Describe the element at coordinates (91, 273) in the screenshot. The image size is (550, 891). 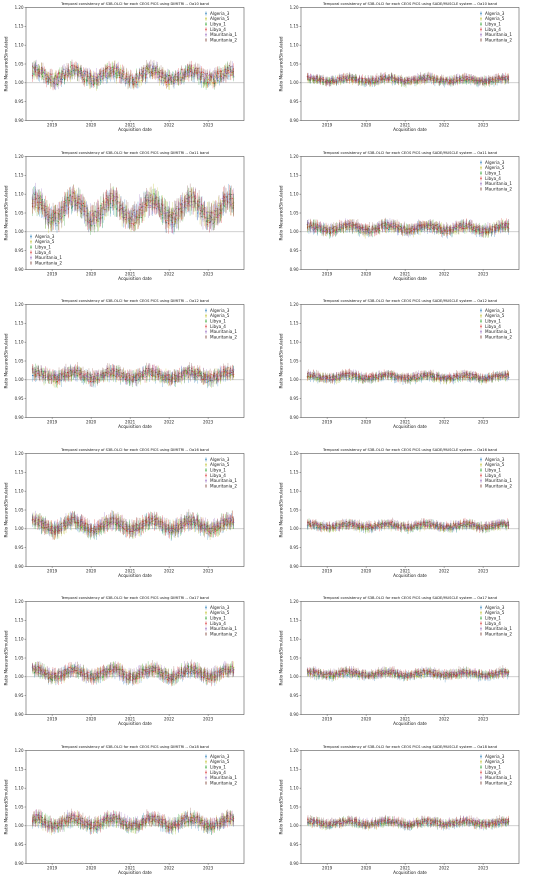
I see `x-tick-label: 2020` at that location.